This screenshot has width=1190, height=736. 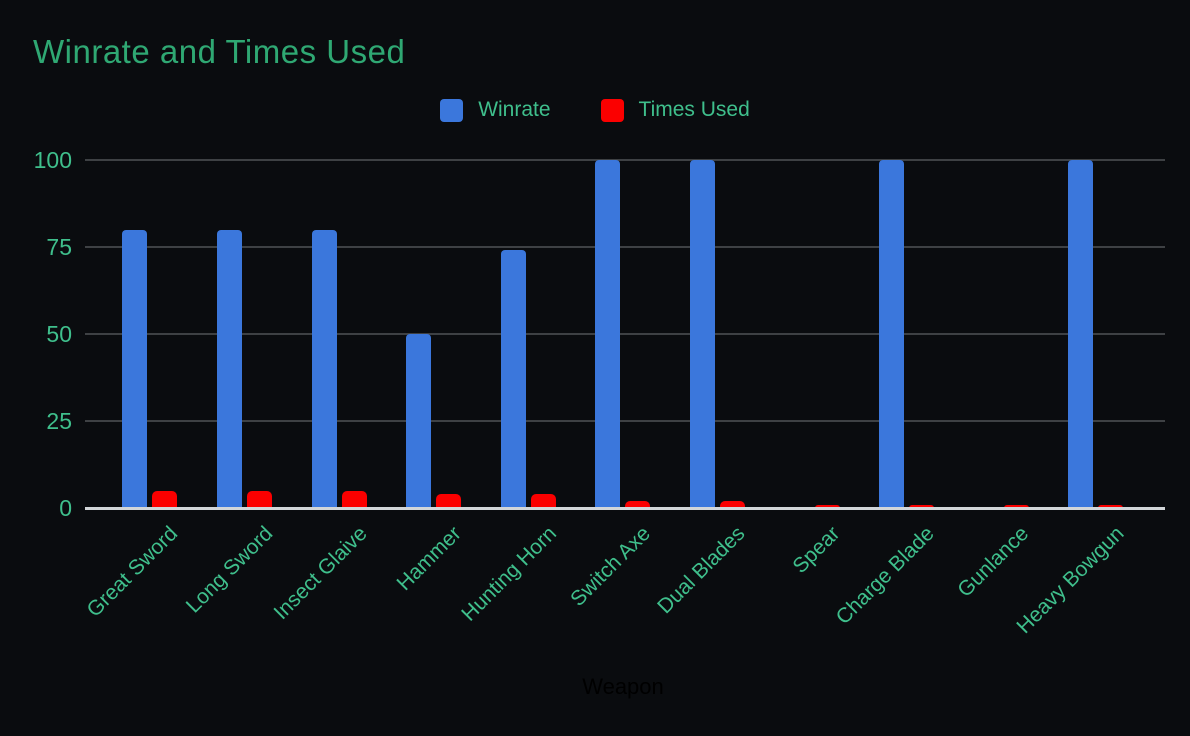 I want to click on x-axis-baseline, so click(x=625, y=508).